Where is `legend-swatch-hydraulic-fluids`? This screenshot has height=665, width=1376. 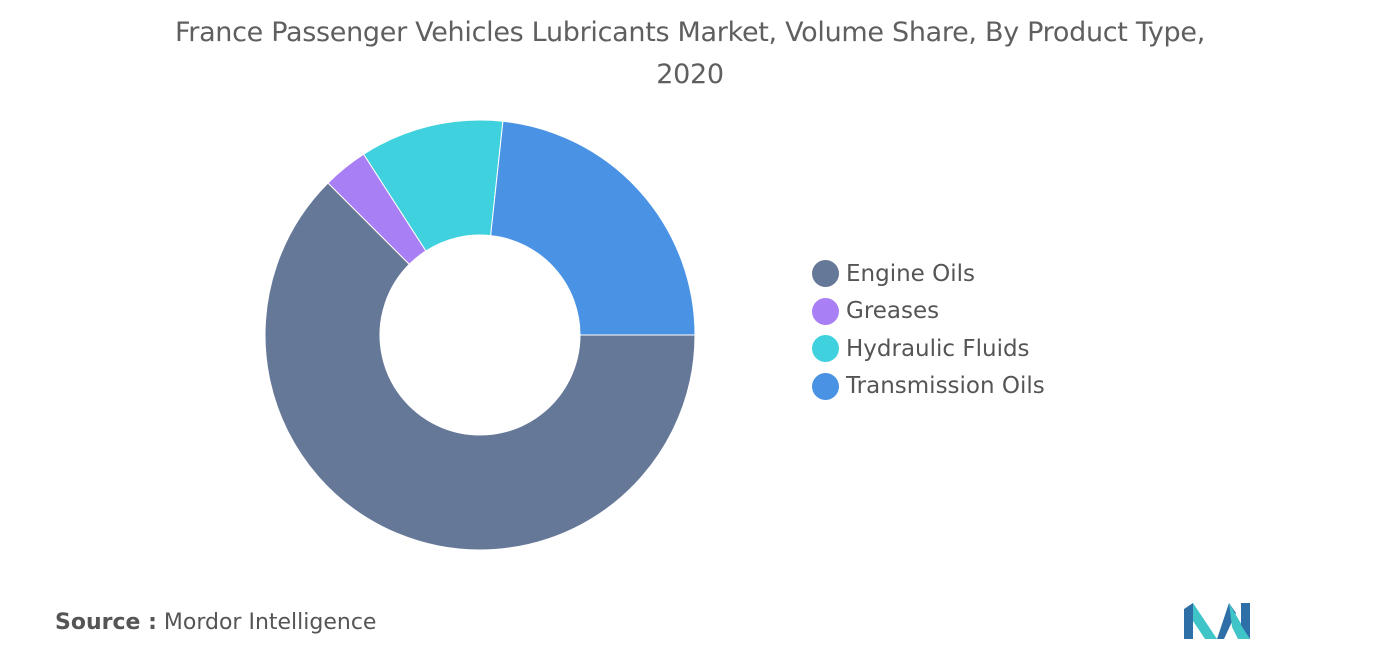 legend-swatch-hydraulic-fluids is located at coordinates (825, 349).